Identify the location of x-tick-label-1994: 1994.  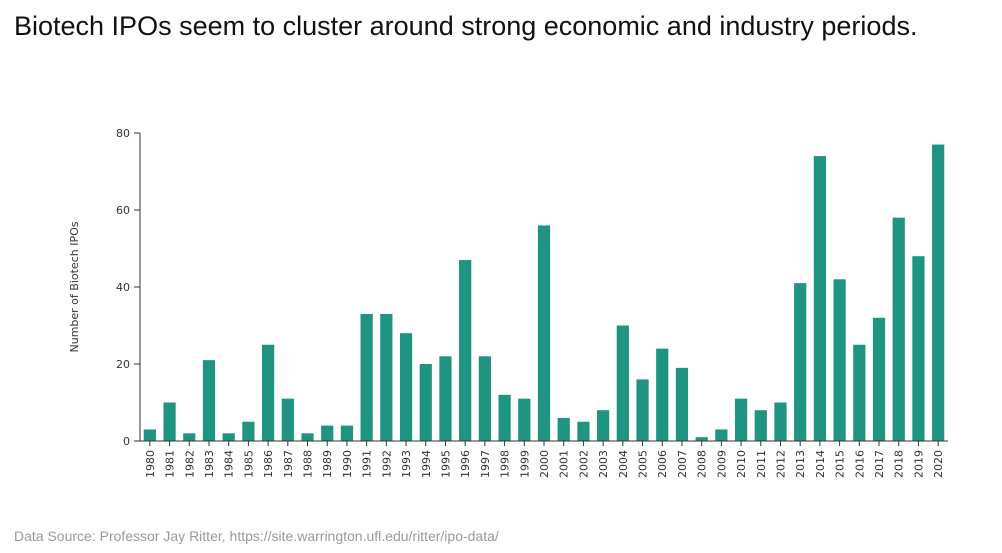
(426, 464).